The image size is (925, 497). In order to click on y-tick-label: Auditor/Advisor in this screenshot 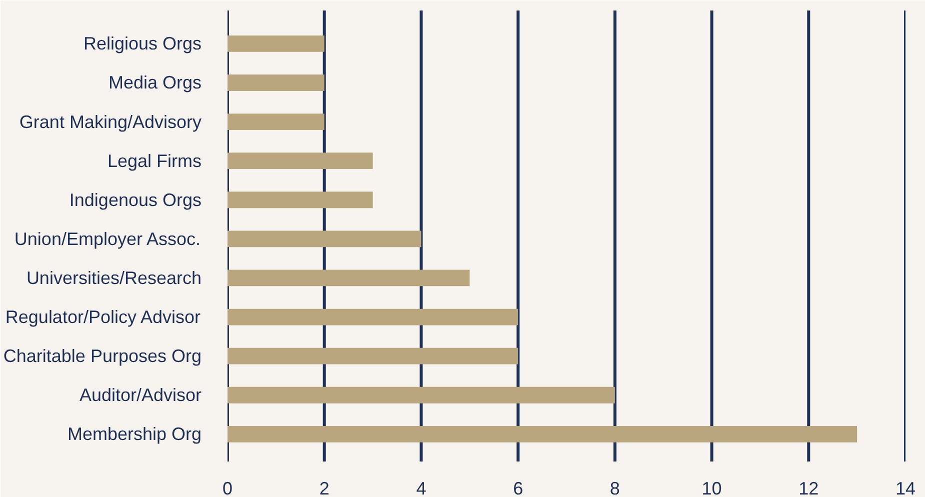, I will do `click(140, 395)`.